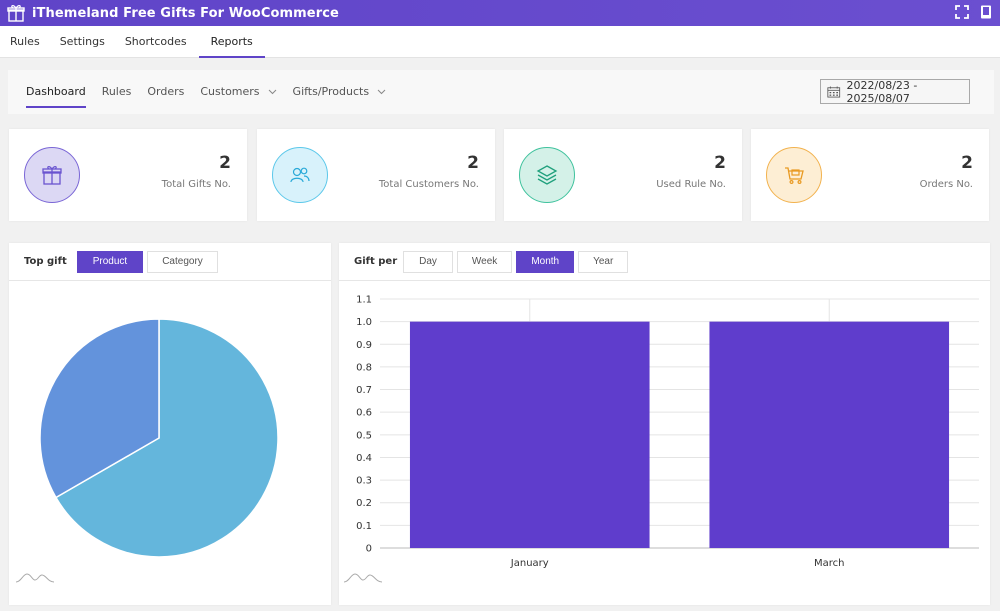 The width and height of the screenshot is (1000, 611). What do you see at coordinates (182, 261) in the screenshot?
I see `category-toggle-button: Category` at bounding box center [182, 261].